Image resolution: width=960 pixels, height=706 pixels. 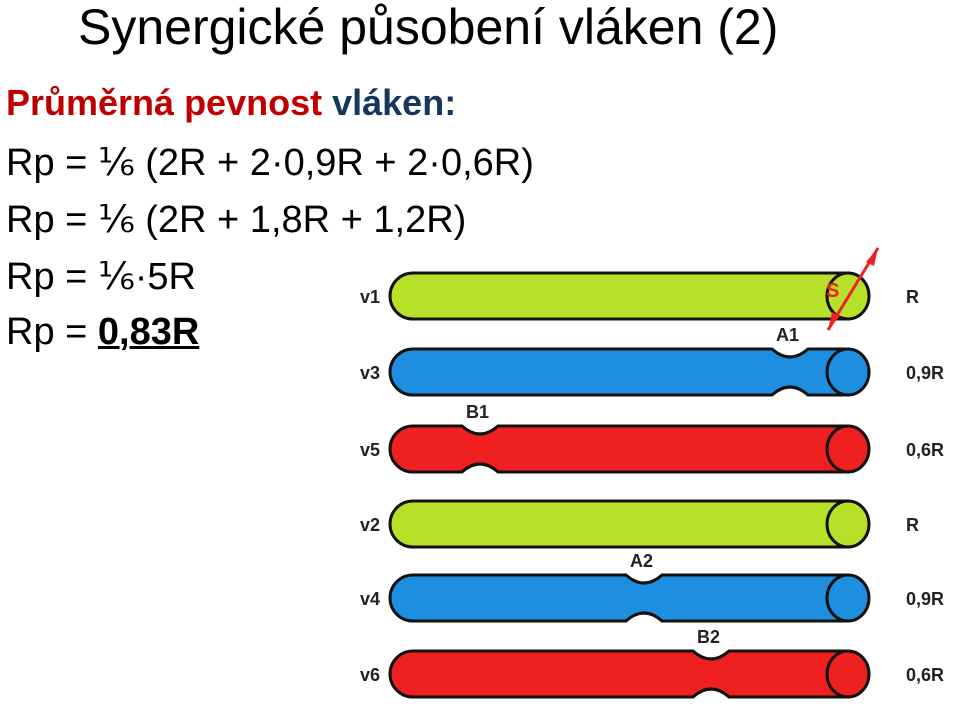 What do you see at coordinates (848, 372) in the screenshot?
I see `fiber-end-v3` at bounding box center [848, 372].